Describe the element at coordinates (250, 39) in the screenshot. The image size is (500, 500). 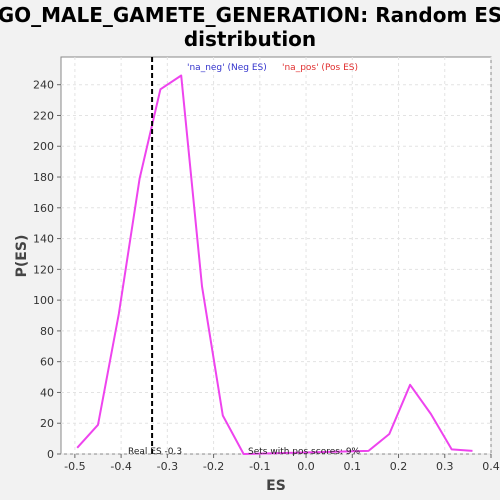
I see `chart-title-line2: distribution` at that location.